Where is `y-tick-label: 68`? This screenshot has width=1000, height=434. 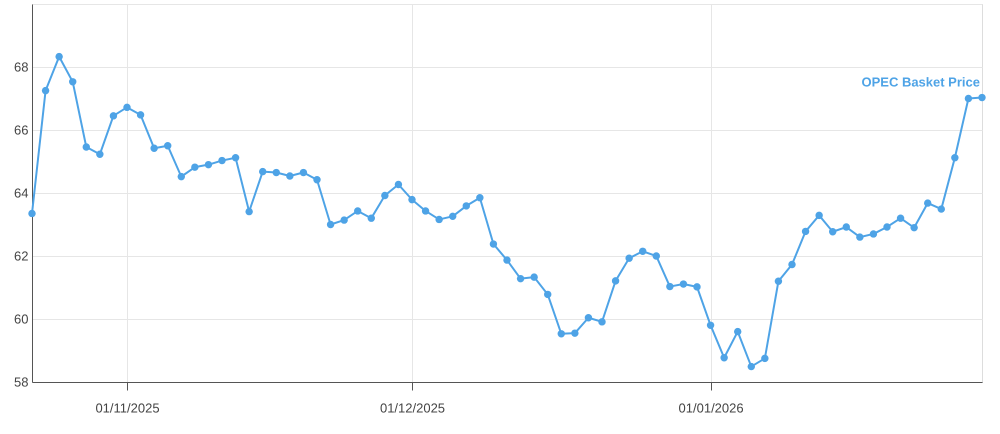
y-tick-label: 68 is located at coordinates (21, 67).